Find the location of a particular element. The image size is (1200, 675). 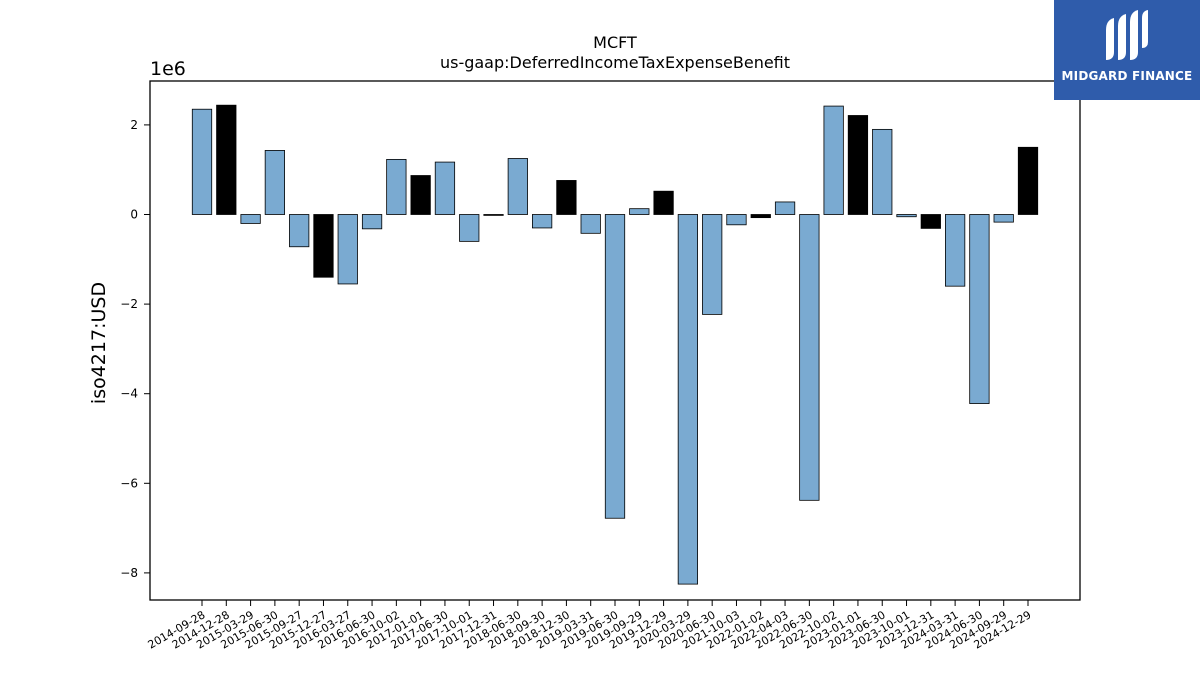

y-axis: −8 −6 −4 −2 0 2 is located at coordinates (135, 349).